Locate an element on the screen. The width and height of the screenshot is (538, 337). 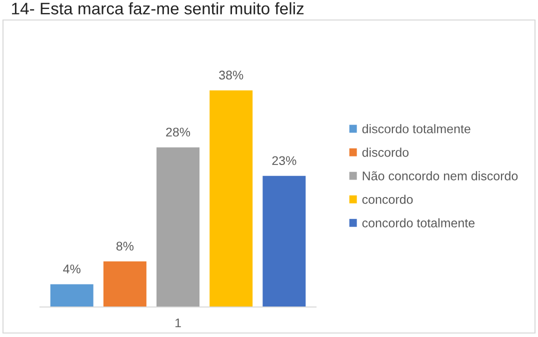
legend-label: discordo totalmente is located at coordinates (416, 129).